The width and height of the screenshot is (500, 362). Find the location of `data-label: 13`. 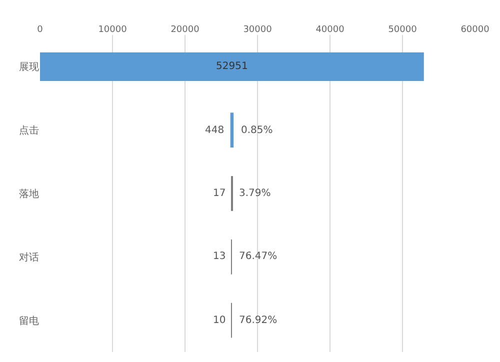

data-label: 13 is located at coordinates (219, 256).